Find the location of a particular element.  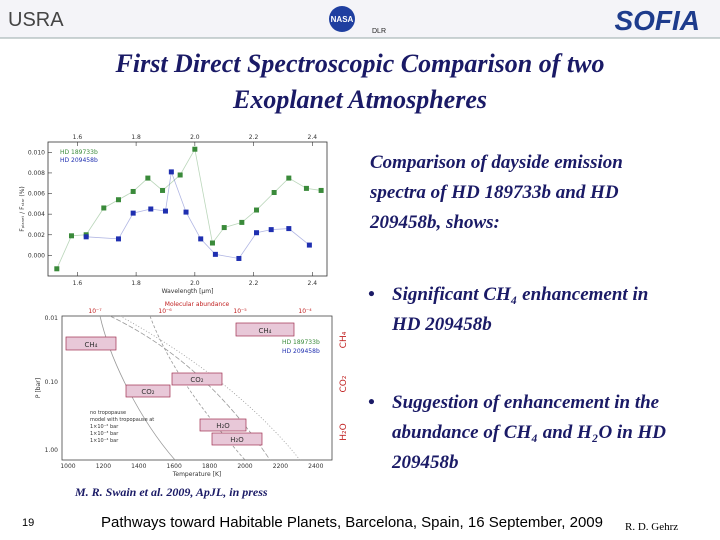

y-tick-label: 0.000 is located at coordinates (36, 255).